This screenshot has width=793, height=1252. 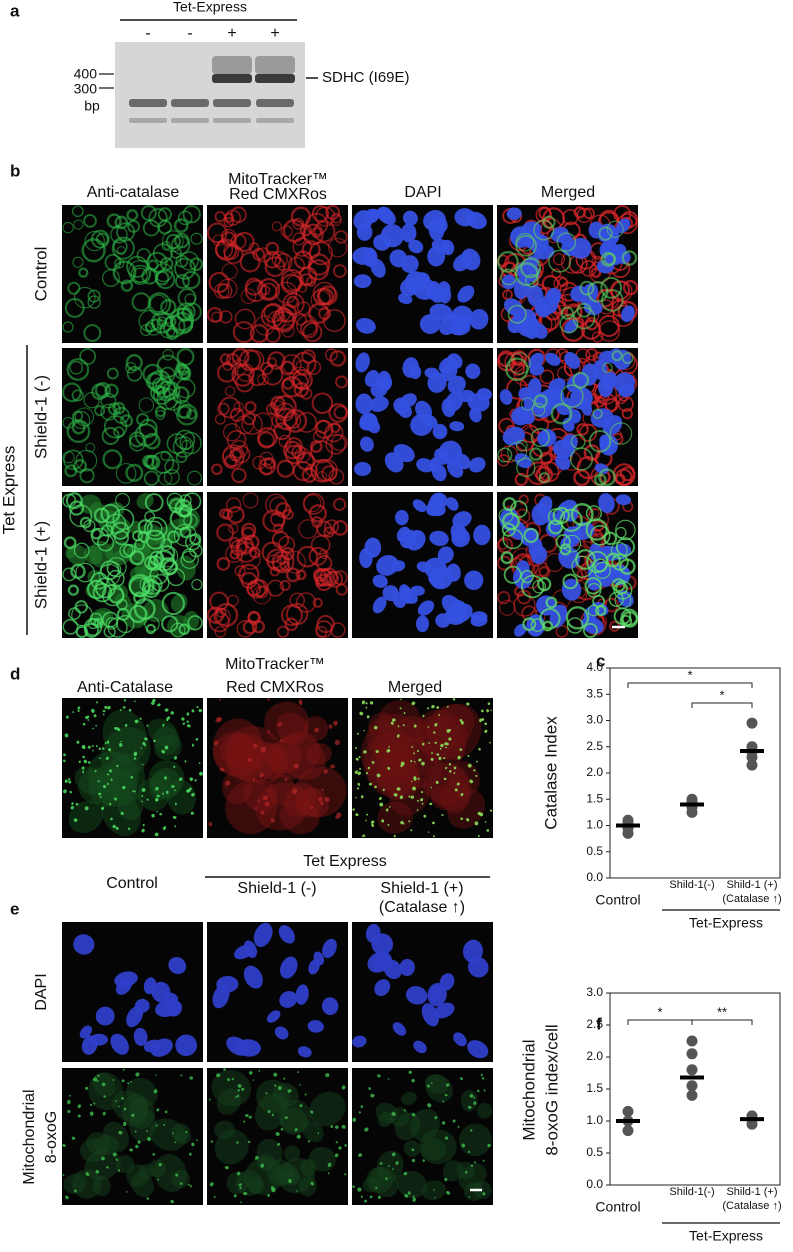 I want to click on row-label: DAPI, so click(x=41, y=991).